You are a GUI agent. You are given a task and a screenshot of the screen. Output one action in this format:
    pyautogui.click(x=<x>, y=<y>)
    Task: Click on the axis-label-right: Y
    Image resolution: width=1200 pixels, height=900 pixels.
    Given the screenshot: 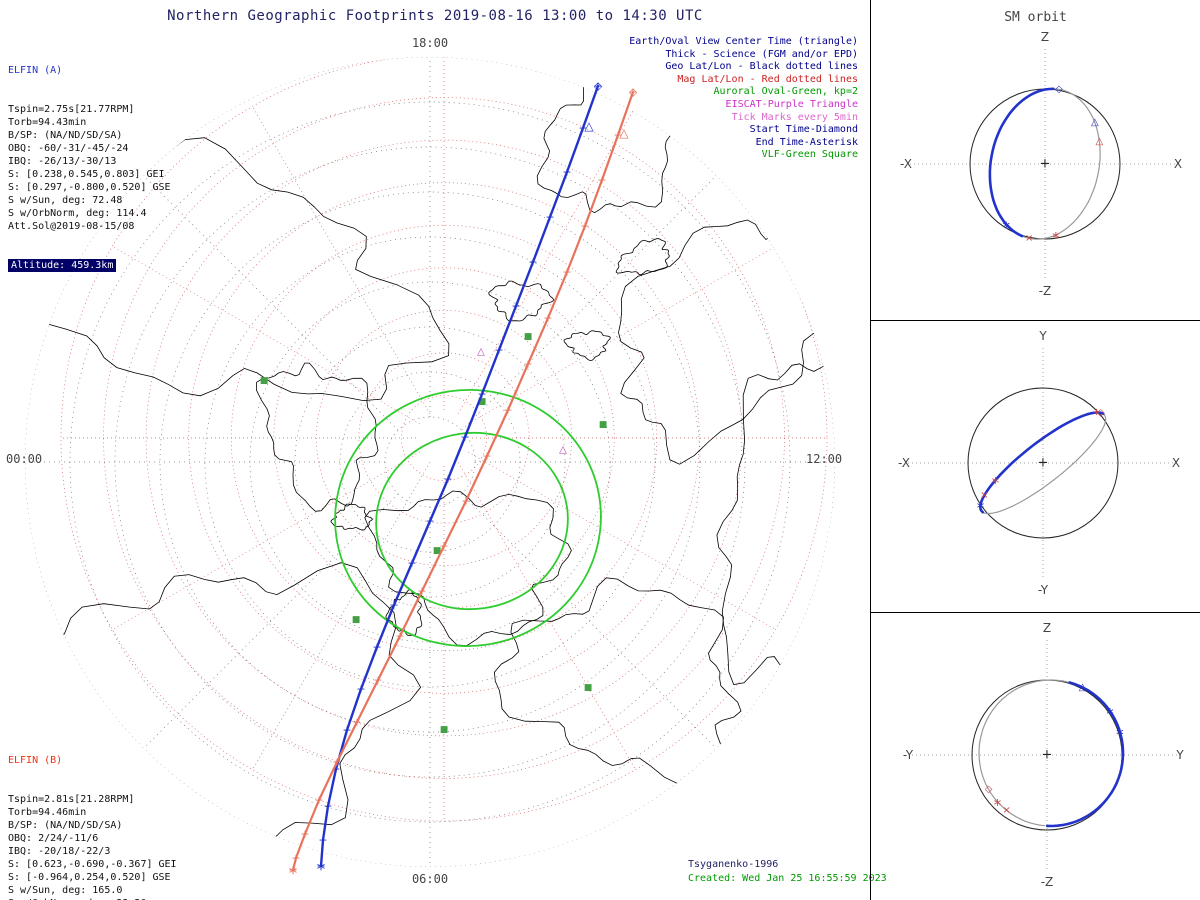 What is the action you would take?
    pyautogui.click(x=1179, y=755)
    